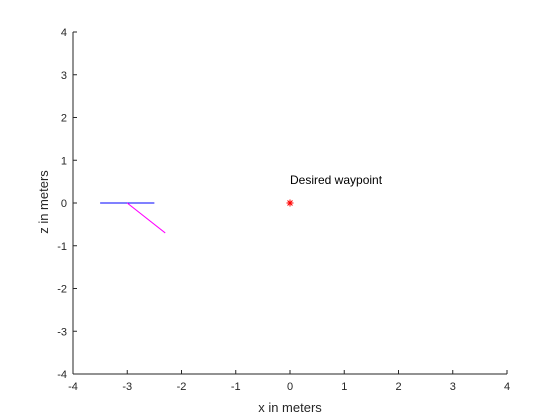  What do you see at coordinates (64, 33) in the screenshot?
I see `y-tick-label: 4` at bounding box center [64, 33].